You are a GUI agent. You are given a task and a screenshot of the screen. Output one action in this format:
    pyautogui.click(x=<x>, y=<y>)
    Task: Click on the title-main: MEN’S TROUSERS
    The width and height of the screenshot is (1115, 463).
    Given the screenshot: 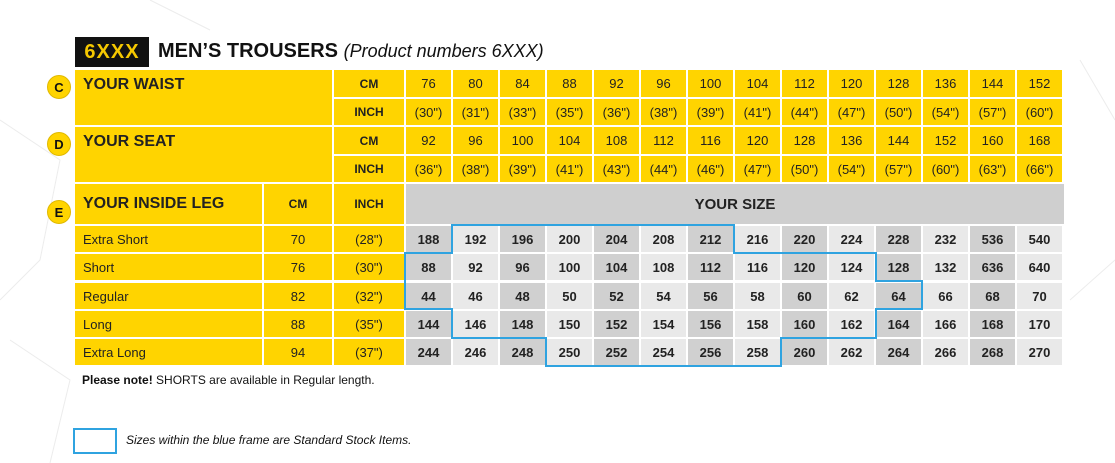 What is the action you would take?
    pyautogui.click(x=248, y=51)
    